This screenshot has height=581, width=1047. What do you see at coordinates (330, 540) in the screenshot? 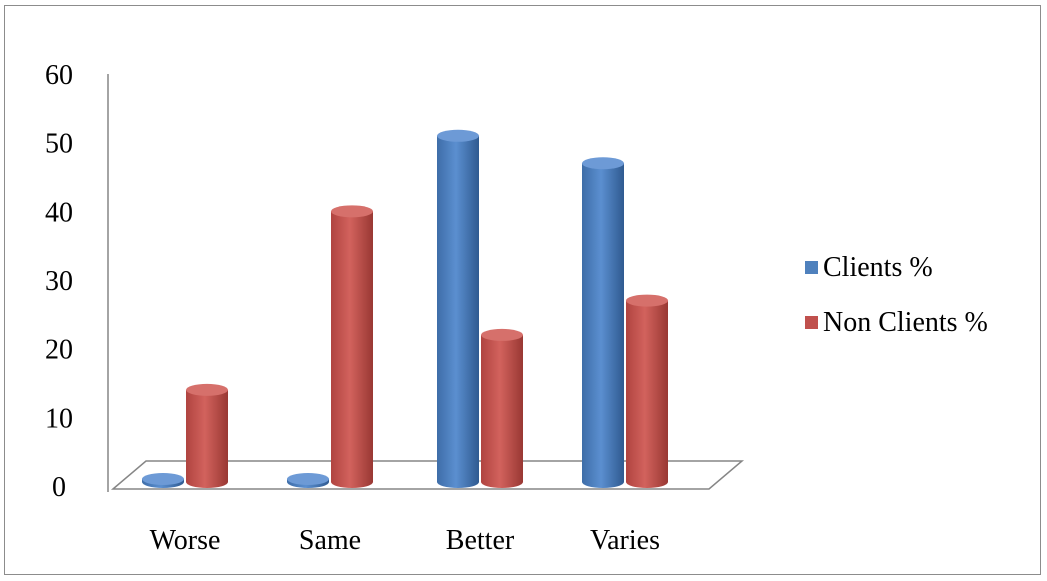
I see `x-tick-label: Same` at bounding box center [330, 540].